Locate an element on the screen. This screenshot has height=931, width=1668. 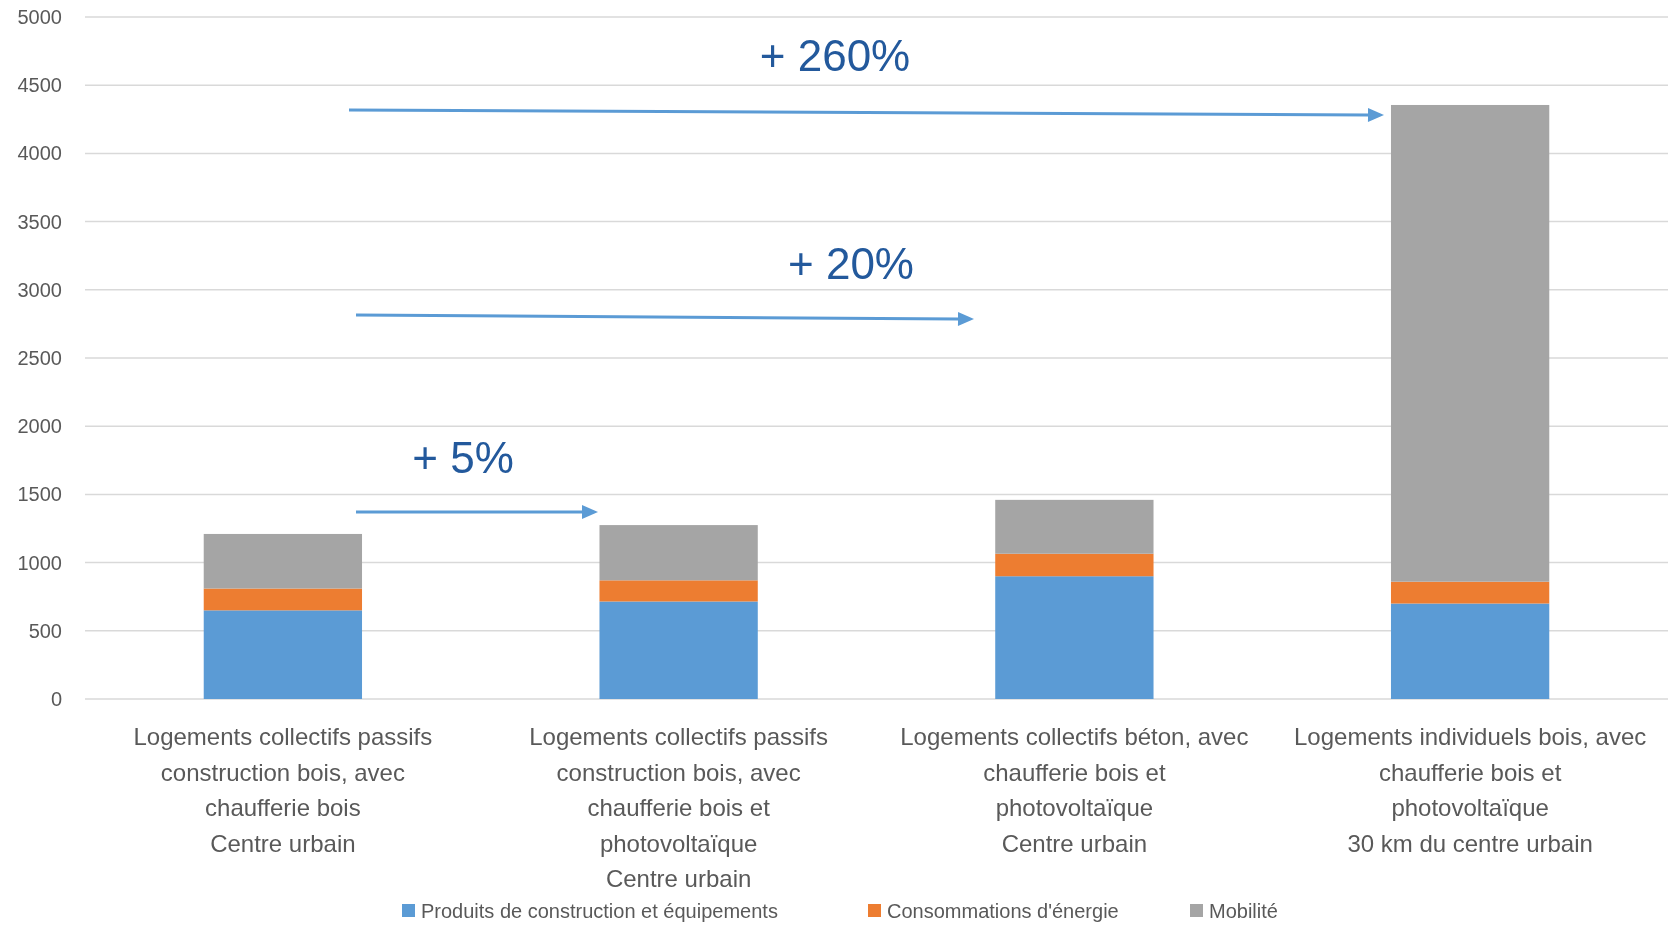
annotation: + 260% is located at coordinates (835, 55).